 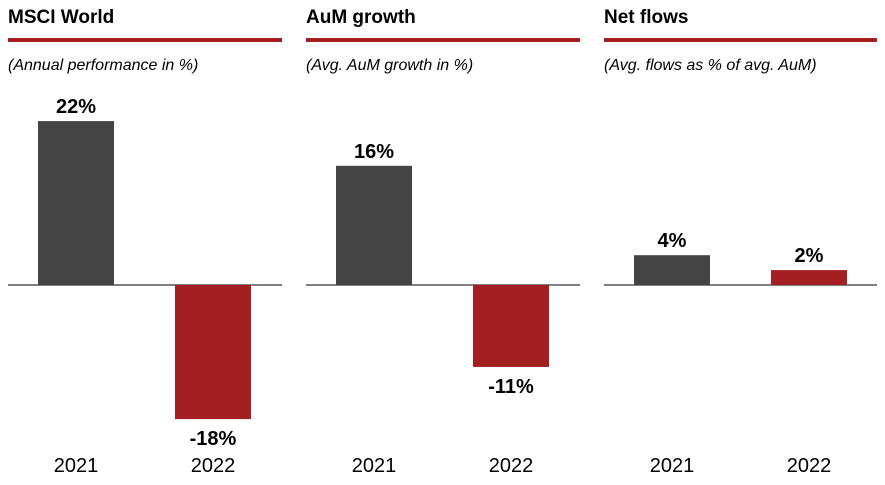 I want to click on panel-title: AuM growth, so click(x=361, y=17).